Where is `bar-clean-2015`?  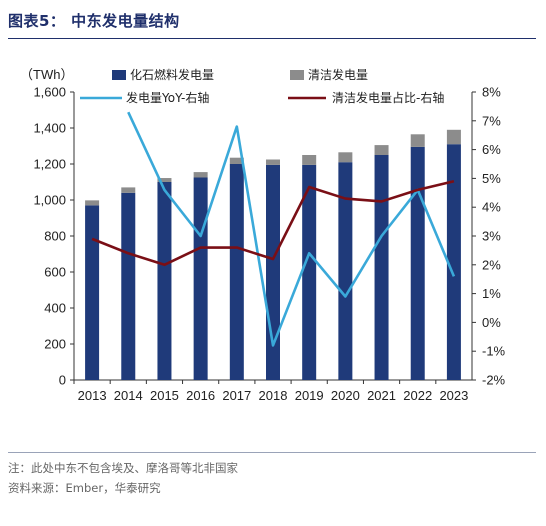
bar-clean-2015 is located at coordinates (164, 180).